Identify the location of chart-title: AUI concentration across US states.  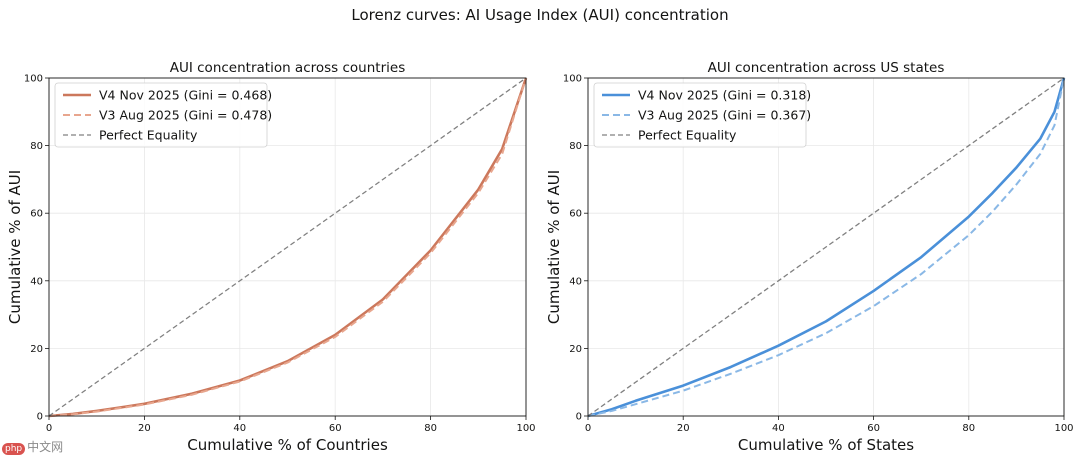
(826, 68).